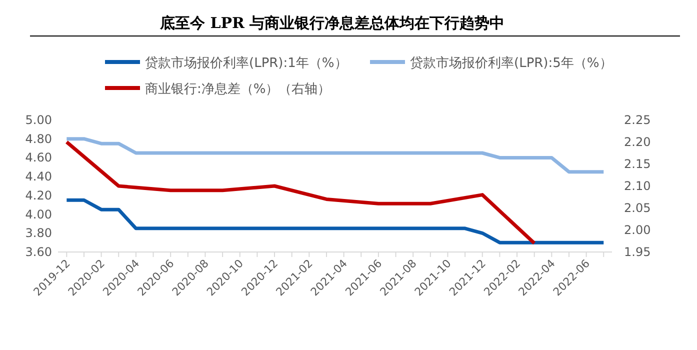 Image resolution: width=697 pixels, height=350 pixels. I want to click on chart-title: 底至今 LPR 与商业银行净息差总体均在下行趋势中, so click(332, 23).